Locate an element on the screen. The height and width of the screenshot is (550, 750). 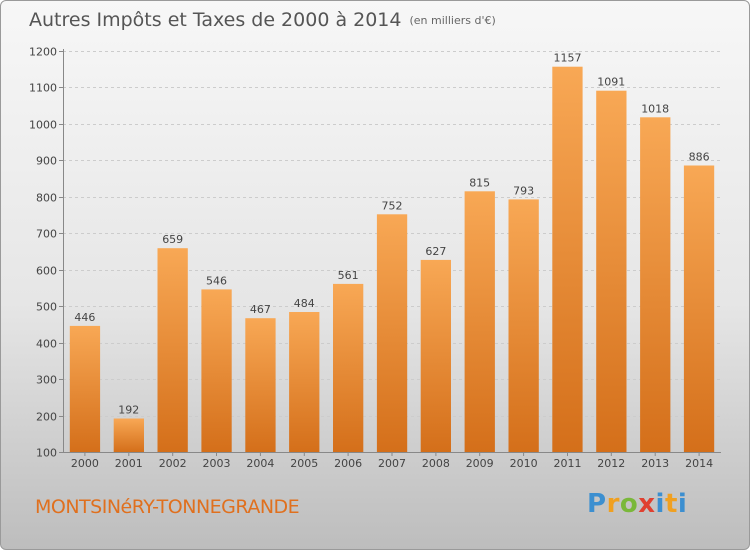
proxiti-logo: Proxiti is located at coordinates (637, 504).